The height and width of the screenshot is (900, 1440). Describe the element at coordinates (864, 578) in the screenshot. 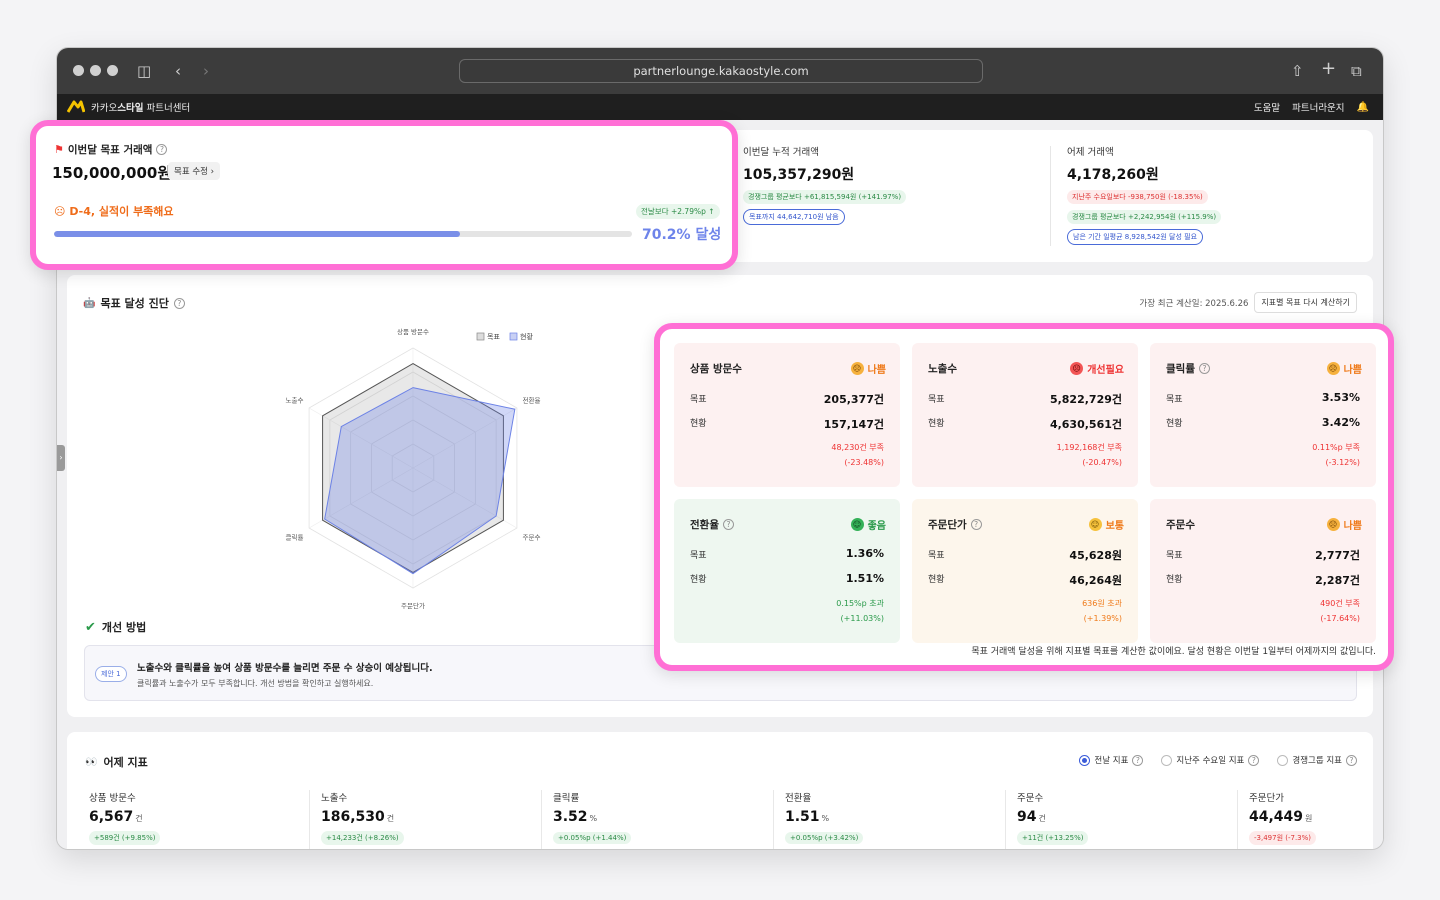

I see `current-value: 1.51%` at that location.